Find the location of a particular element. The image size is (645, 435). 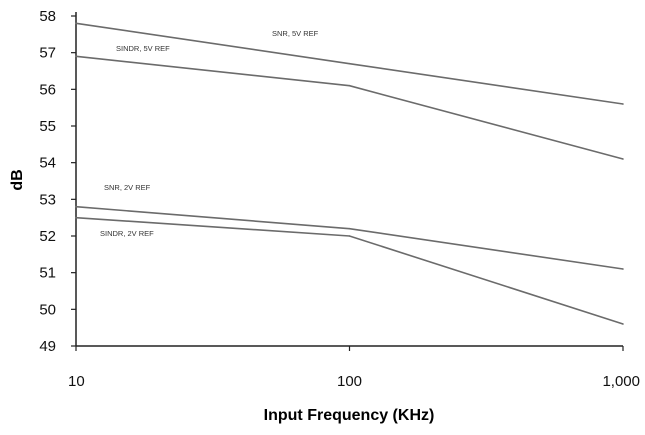

series-line is located at coordinates (349, 237).